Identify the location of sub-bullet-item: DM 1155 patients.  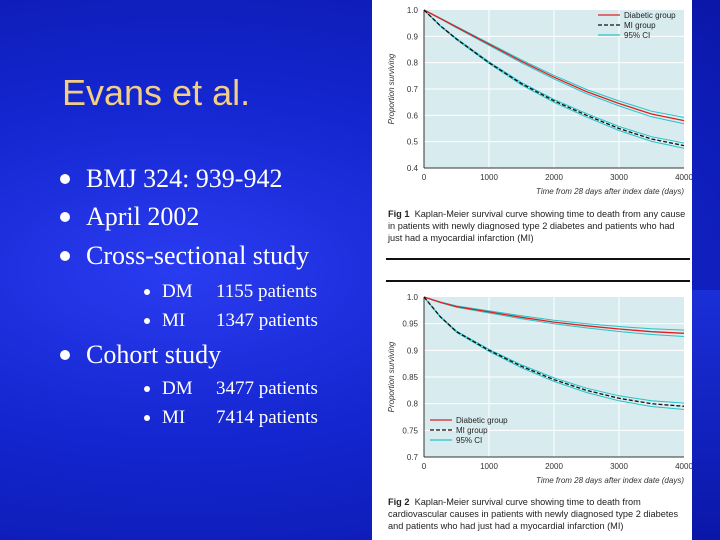
(230, 292).